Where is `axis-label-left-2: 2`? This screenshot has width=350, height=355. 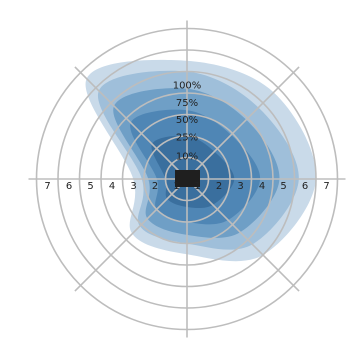
axis-label-left-2: 2 is located at coordinates (155, 186).